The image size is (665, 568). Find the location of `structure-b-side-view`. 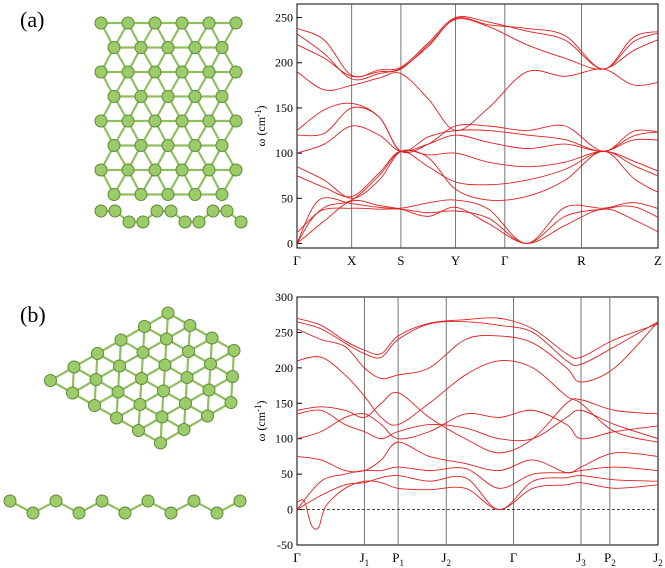

structure-b-side-view is located at coordinates (125, 507).